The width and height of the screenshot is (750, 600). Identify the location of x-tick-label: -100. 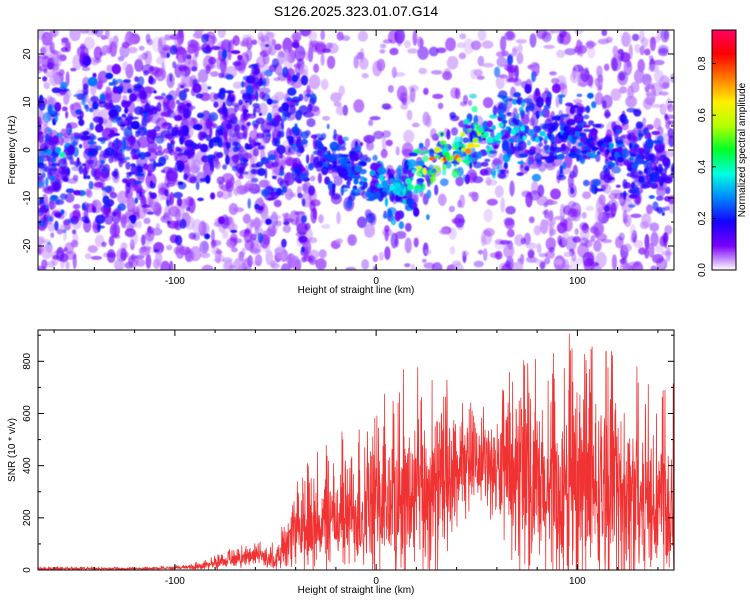
(175, 581).